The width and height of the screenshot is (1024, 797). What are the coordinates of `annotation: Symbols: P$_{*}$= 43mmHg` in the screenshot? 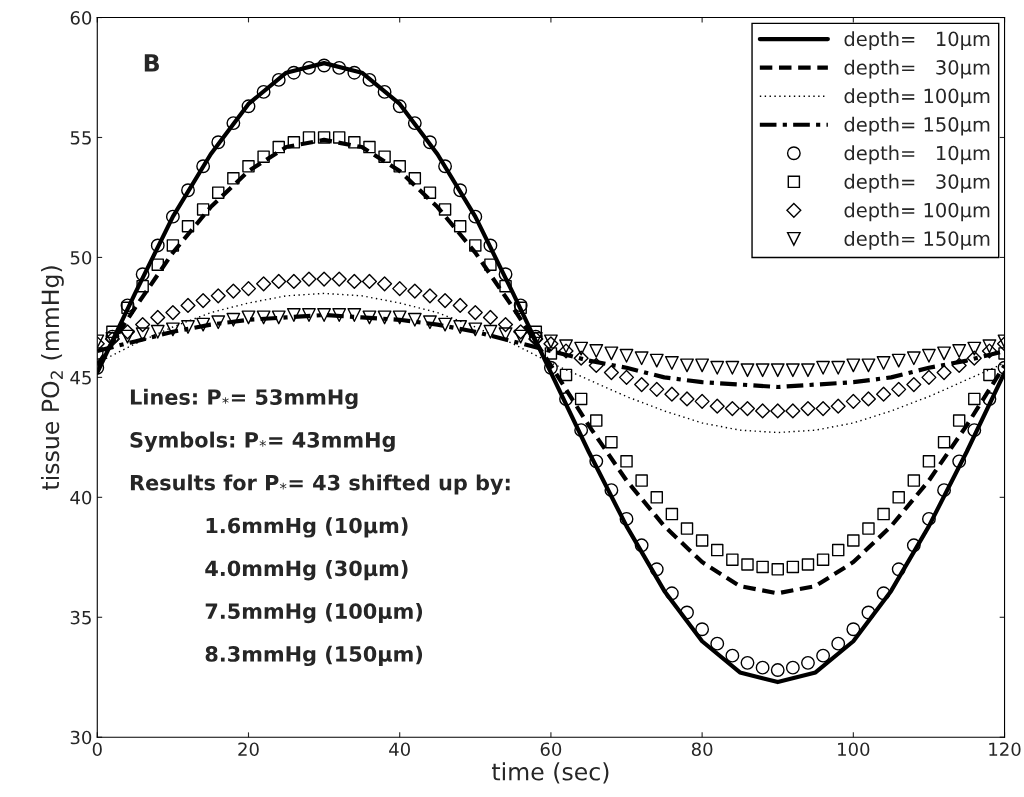 It's located at (262, 441).